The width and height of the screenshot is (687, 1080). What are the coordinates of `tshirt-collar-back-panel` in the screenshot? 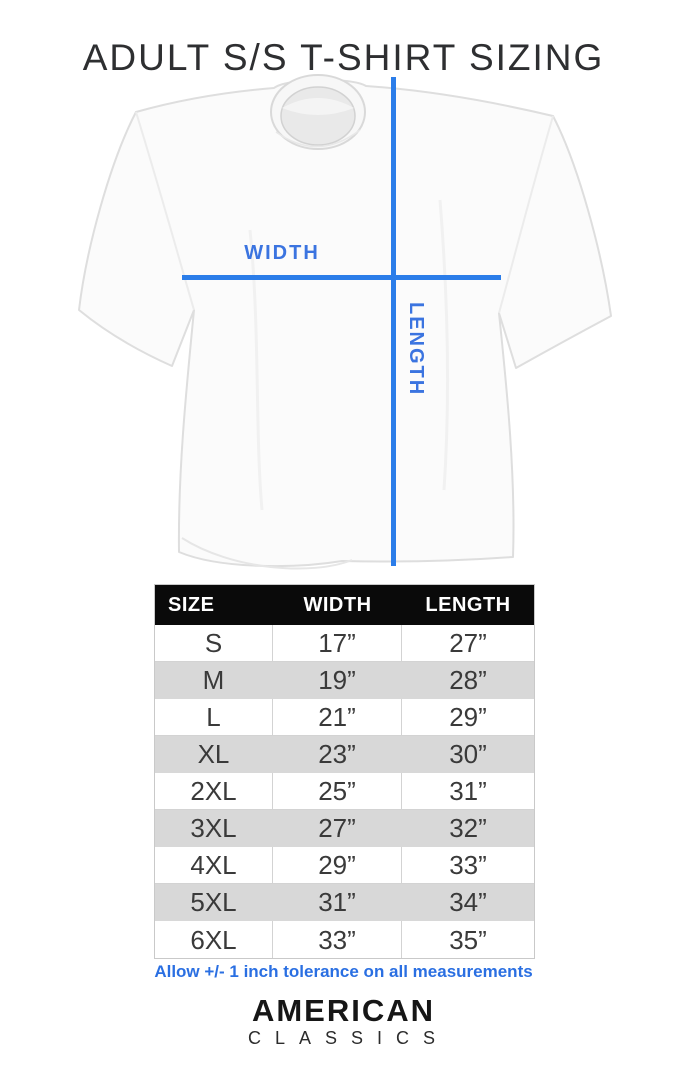 It's located at (318, 106).